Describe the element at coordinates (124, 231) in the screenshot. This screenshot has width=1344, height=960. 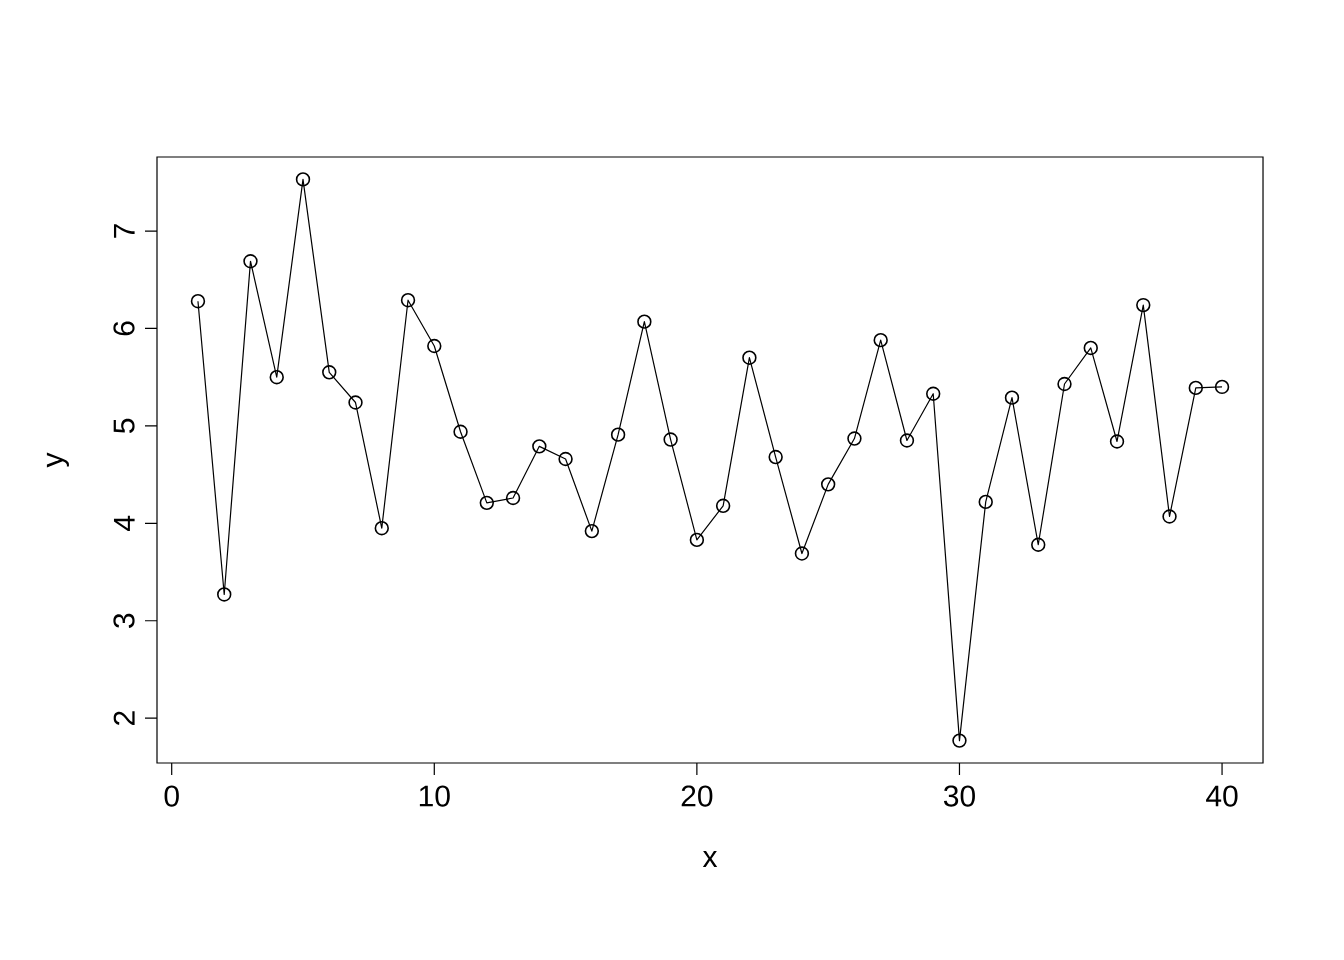
I see `y-tick-label: 7` at that location.